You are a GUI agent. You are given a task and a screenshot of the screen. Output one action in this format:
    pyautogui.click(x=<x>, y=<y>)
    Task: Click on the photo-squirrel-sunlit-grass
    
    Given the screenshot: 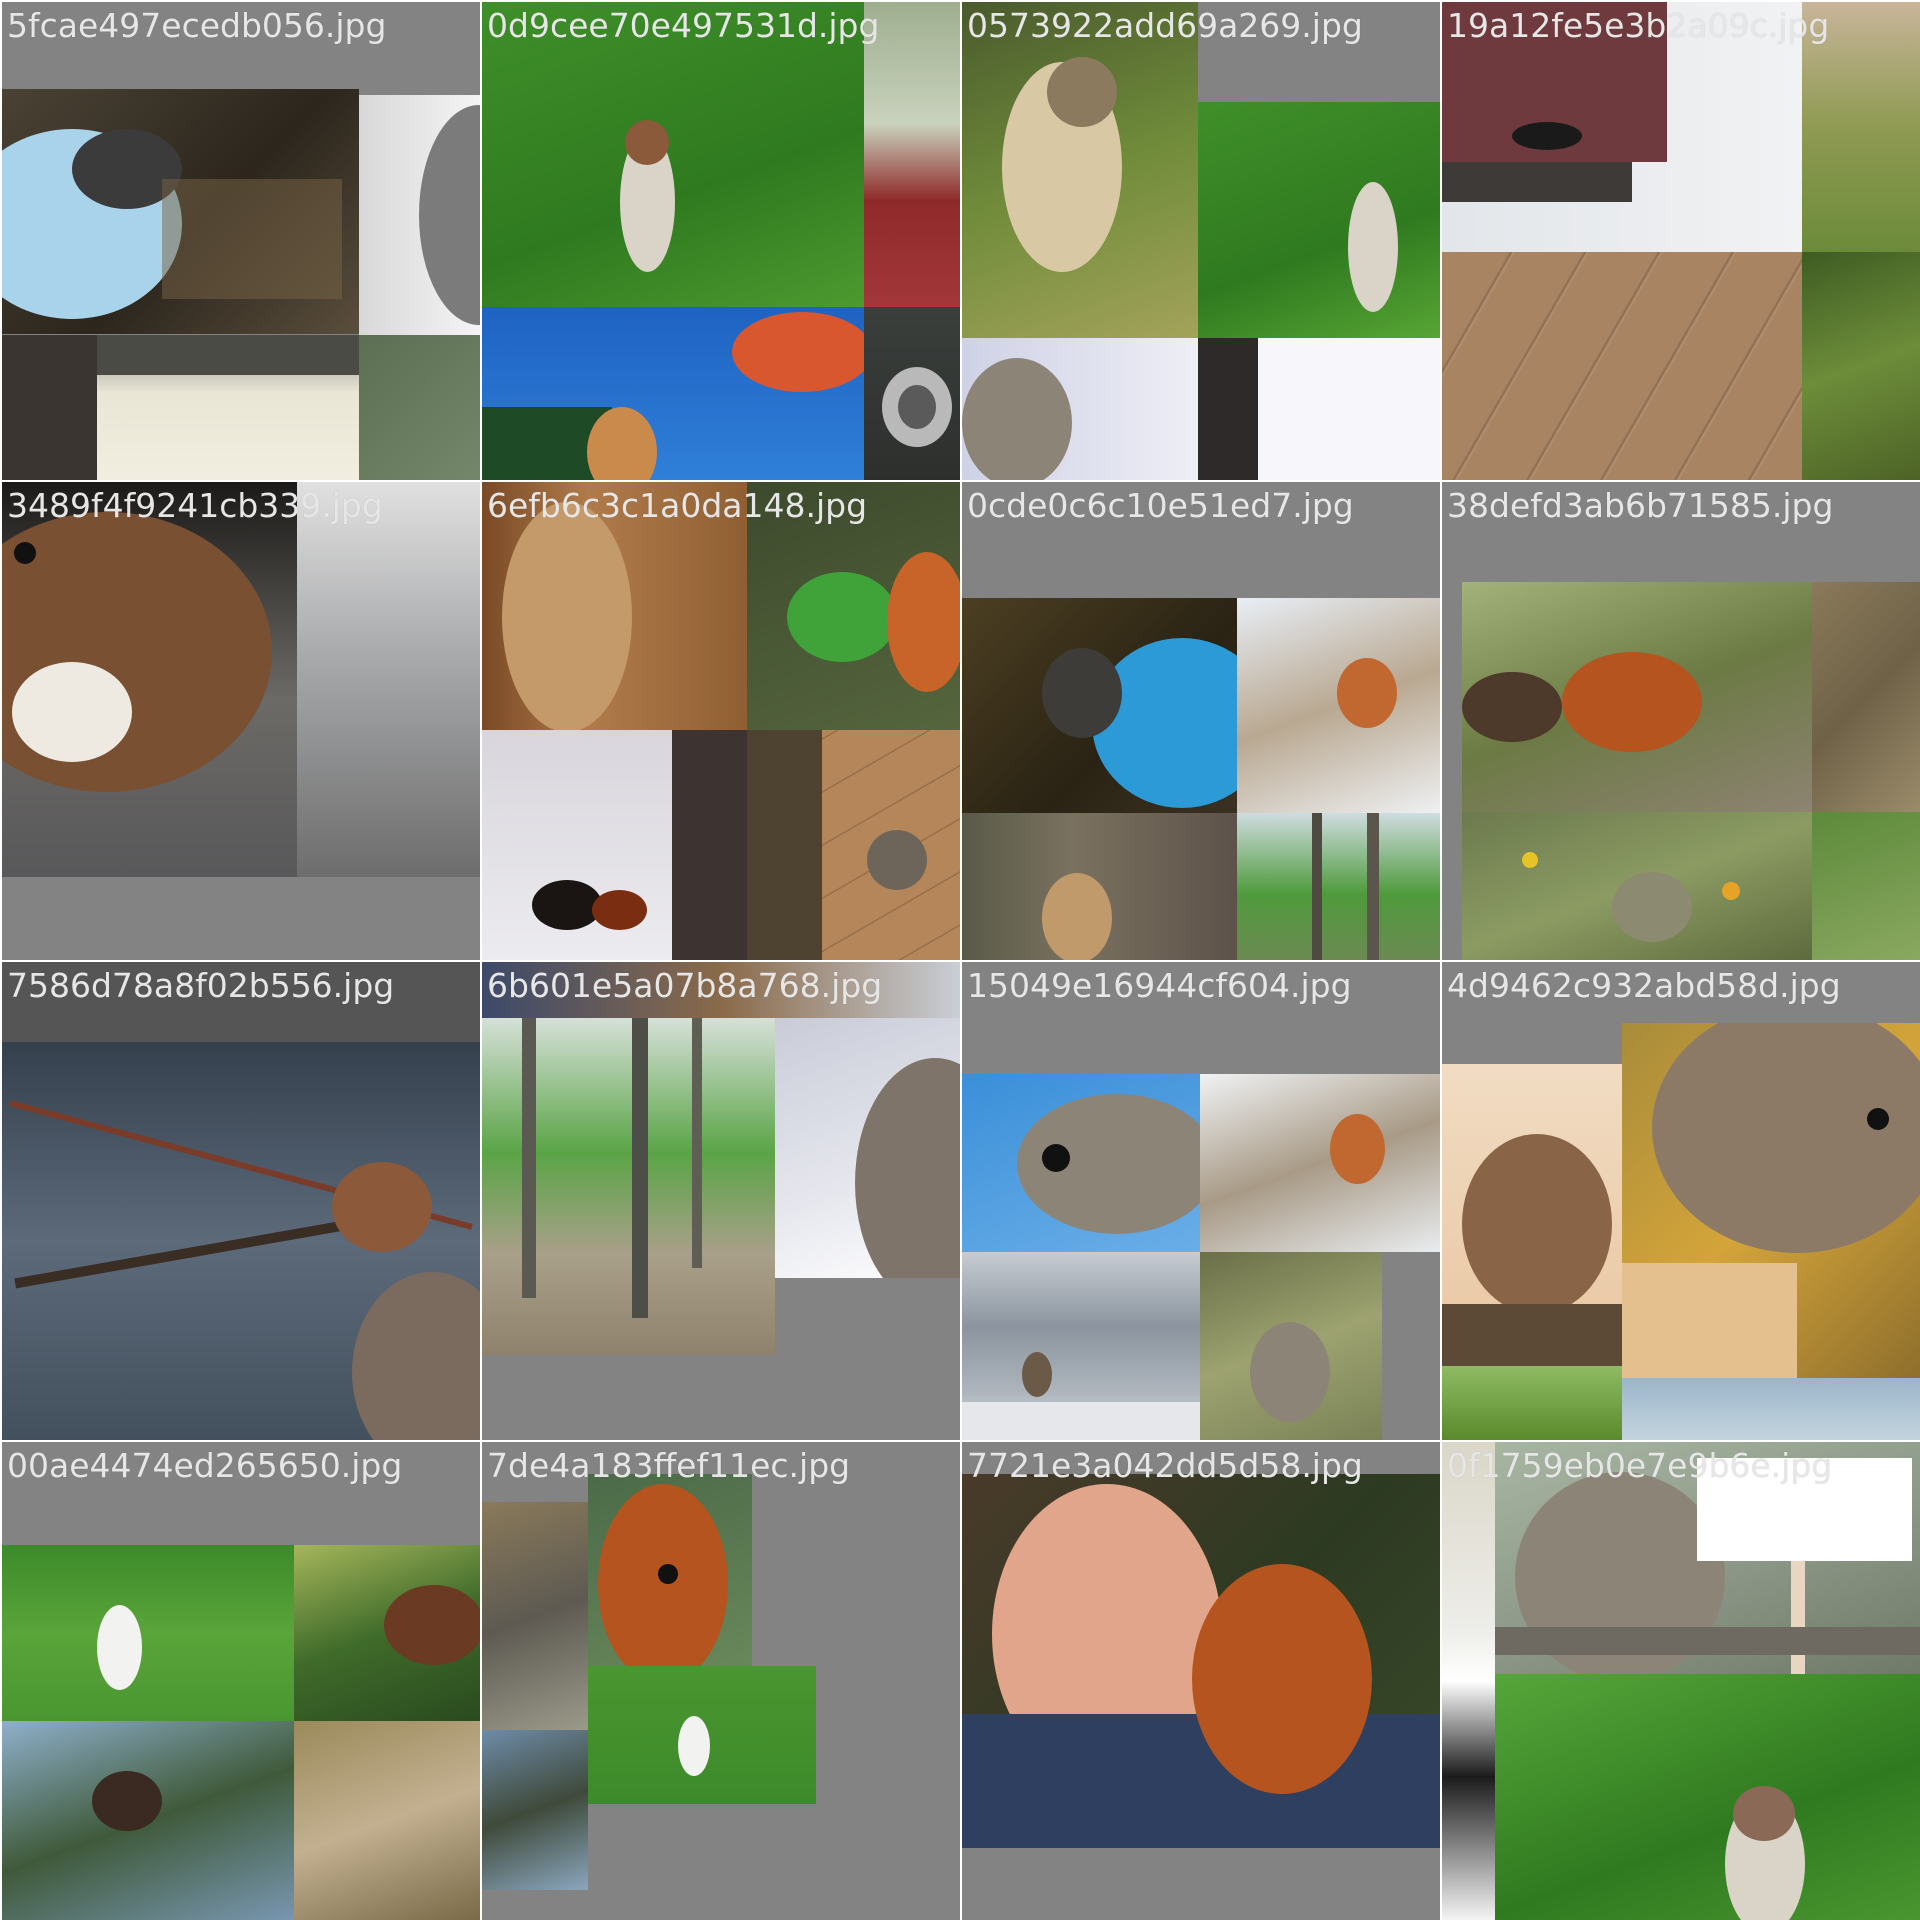 What is the action you would take?
    pyautogui.click(x=1080, y=170)
    